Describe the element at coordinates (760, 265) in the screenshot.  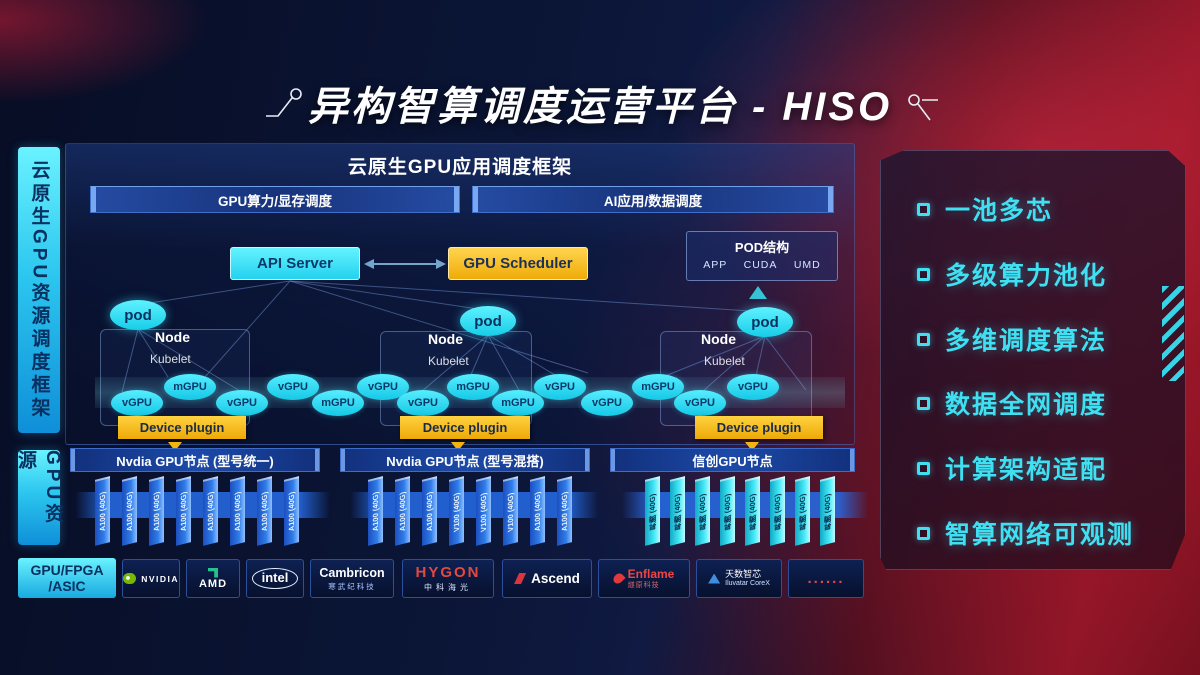
I see `pod-item-cuda: CUDA` at that location.